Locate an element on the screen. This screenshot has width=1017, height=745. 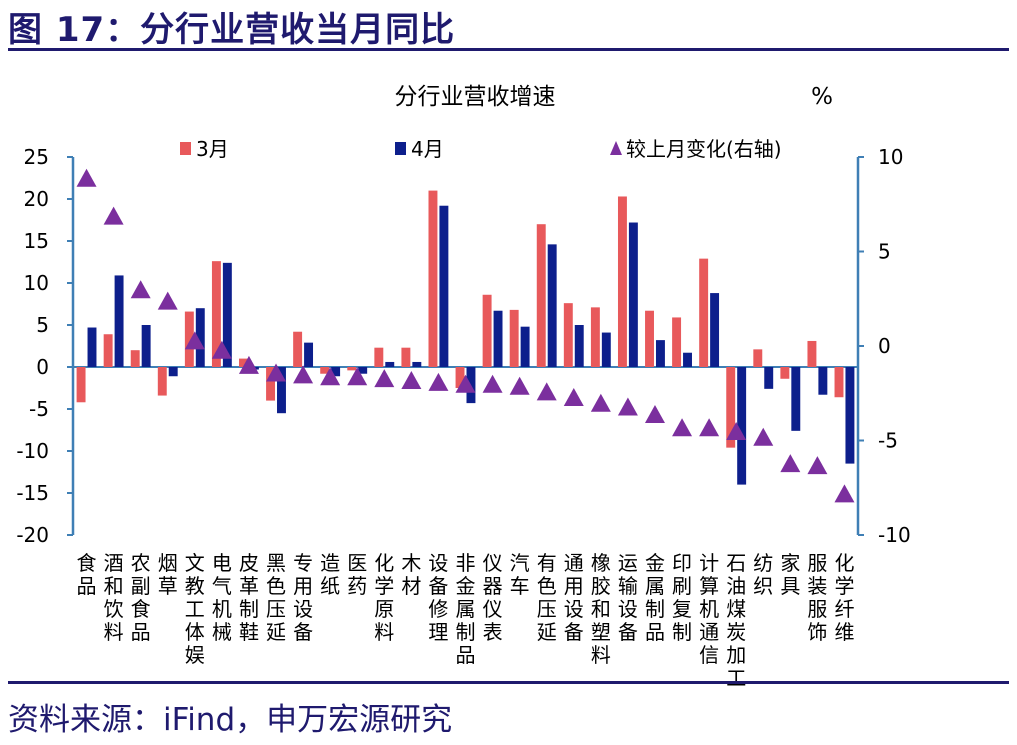
category-label: 木材 is located at coordinates (411, 574).